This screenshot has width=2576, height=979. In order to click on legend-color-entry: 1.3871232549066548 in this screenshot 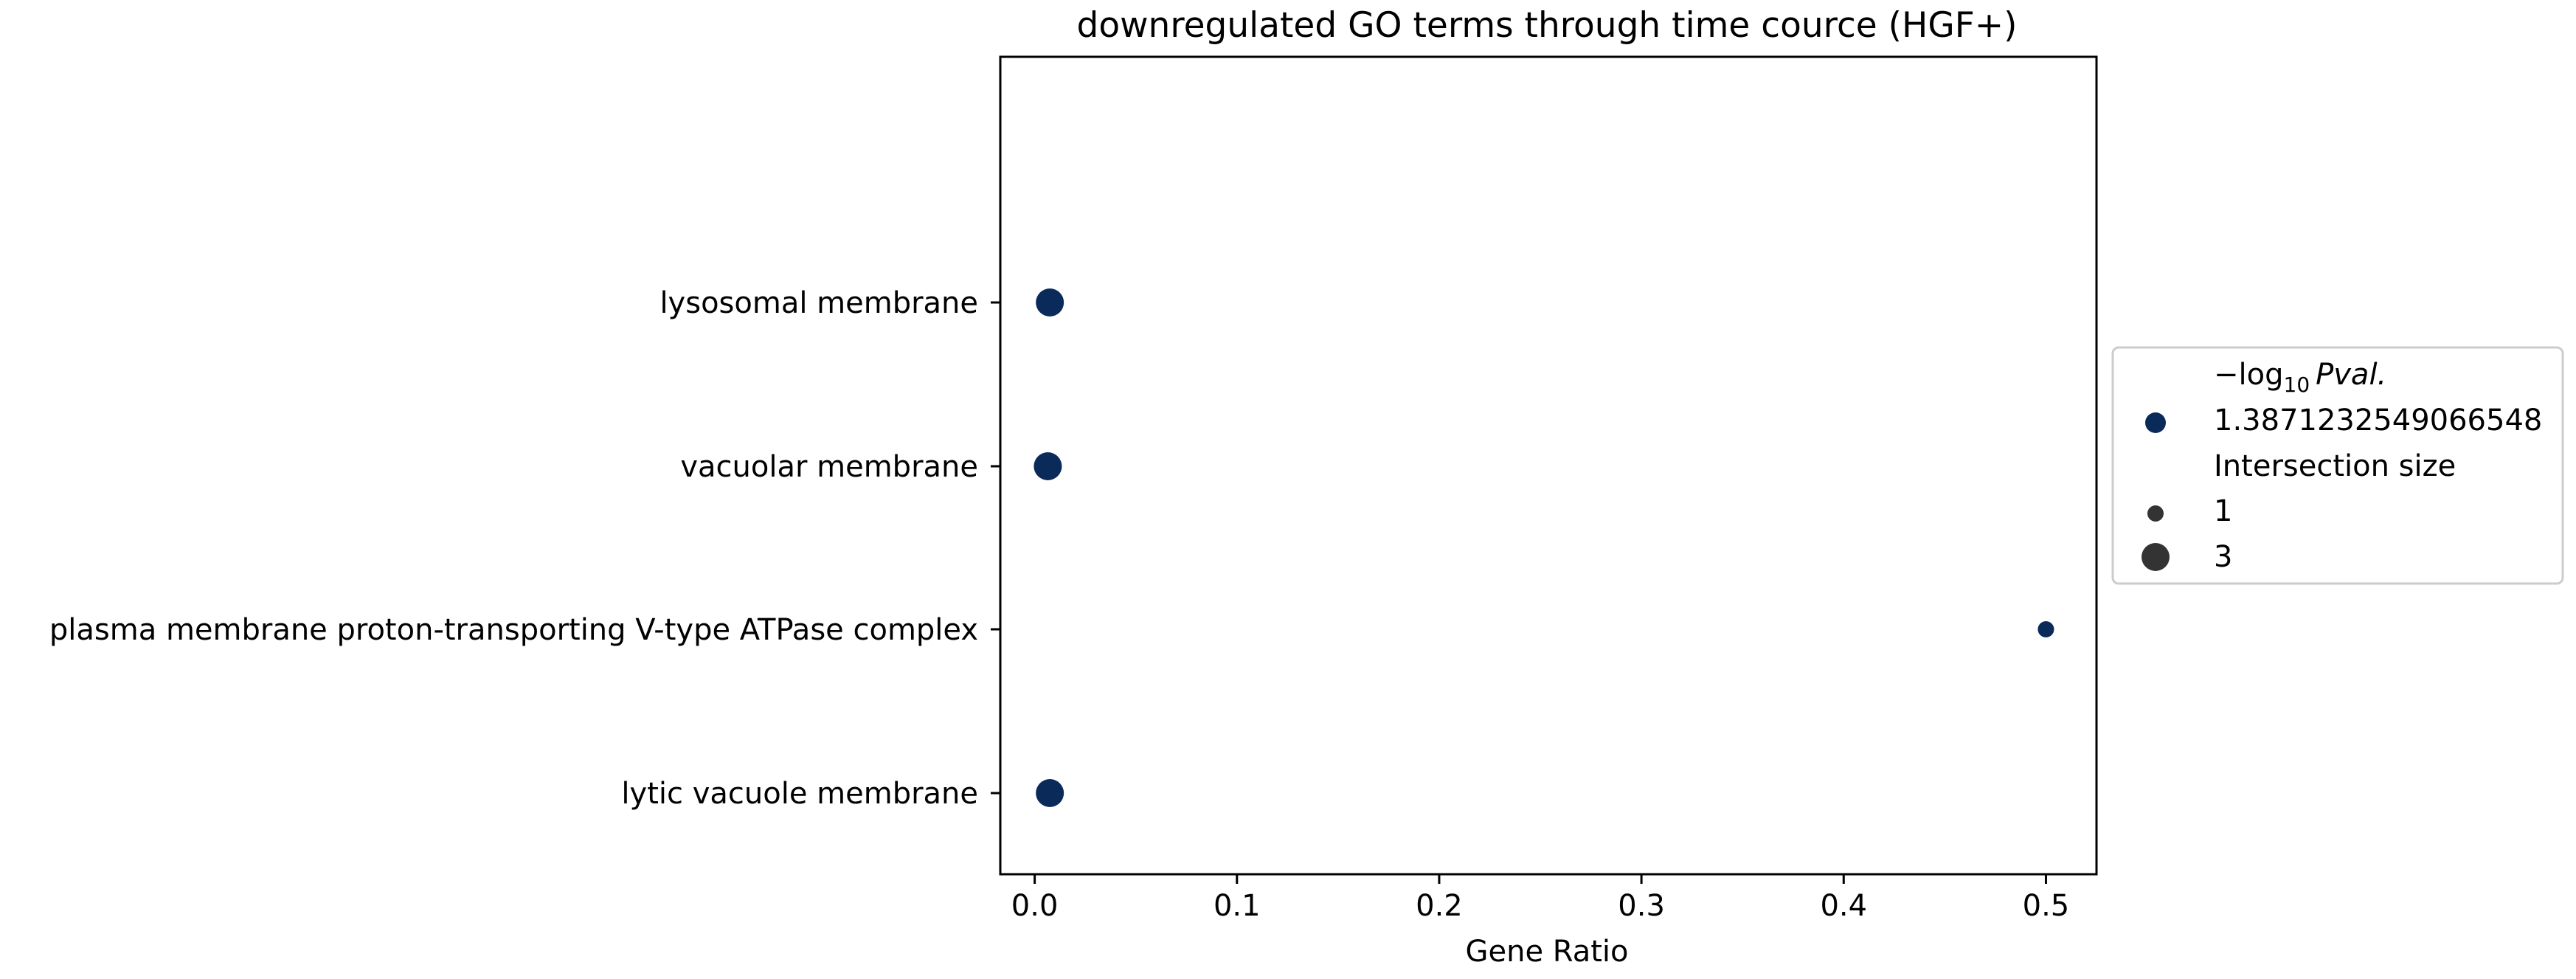, I will do `click(2378, 420)`.